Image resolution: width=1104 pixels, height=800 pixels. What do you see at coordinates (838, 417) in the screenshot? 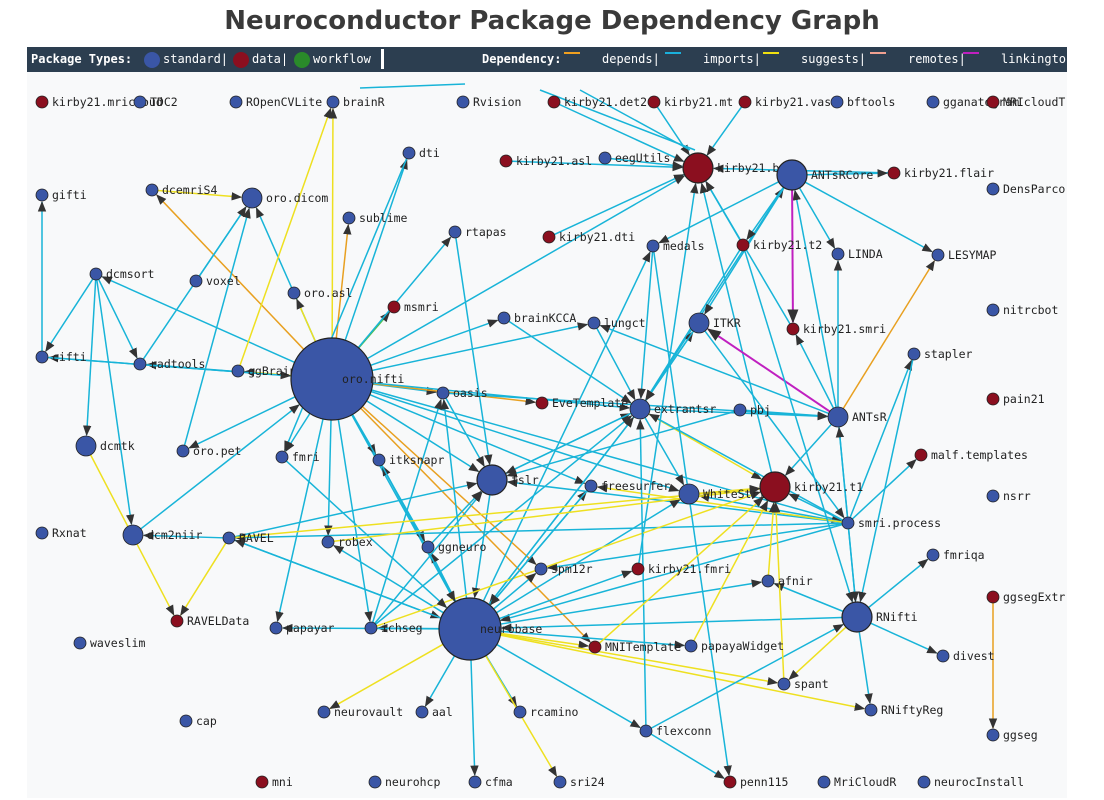
I see `node-ANTsR` at bounding box center [838, 417].